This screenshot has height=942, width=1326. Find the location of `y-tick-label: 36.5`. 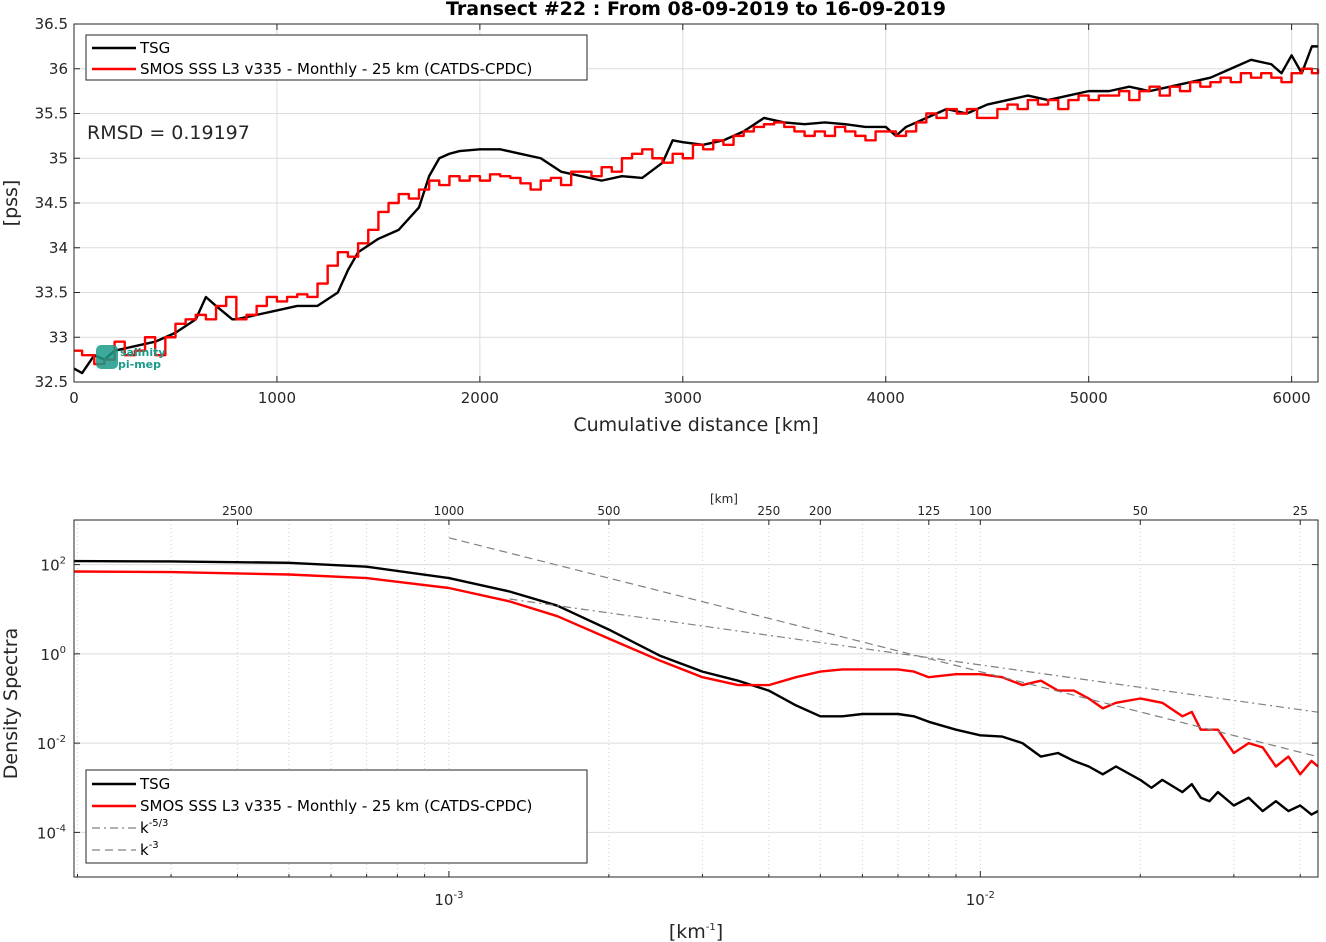

y-tick-label: 36.5 is located at coordinates (51, 24).